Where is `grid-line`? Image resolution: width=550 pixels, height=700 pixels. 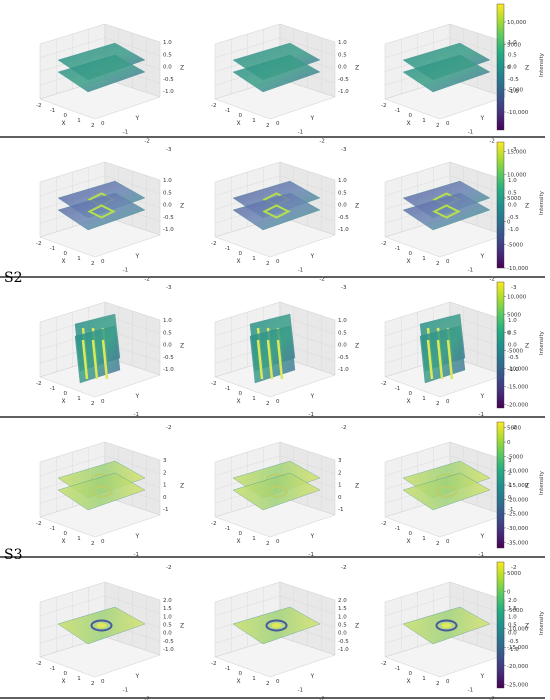
grid-line is located at coordinates (417, 619).